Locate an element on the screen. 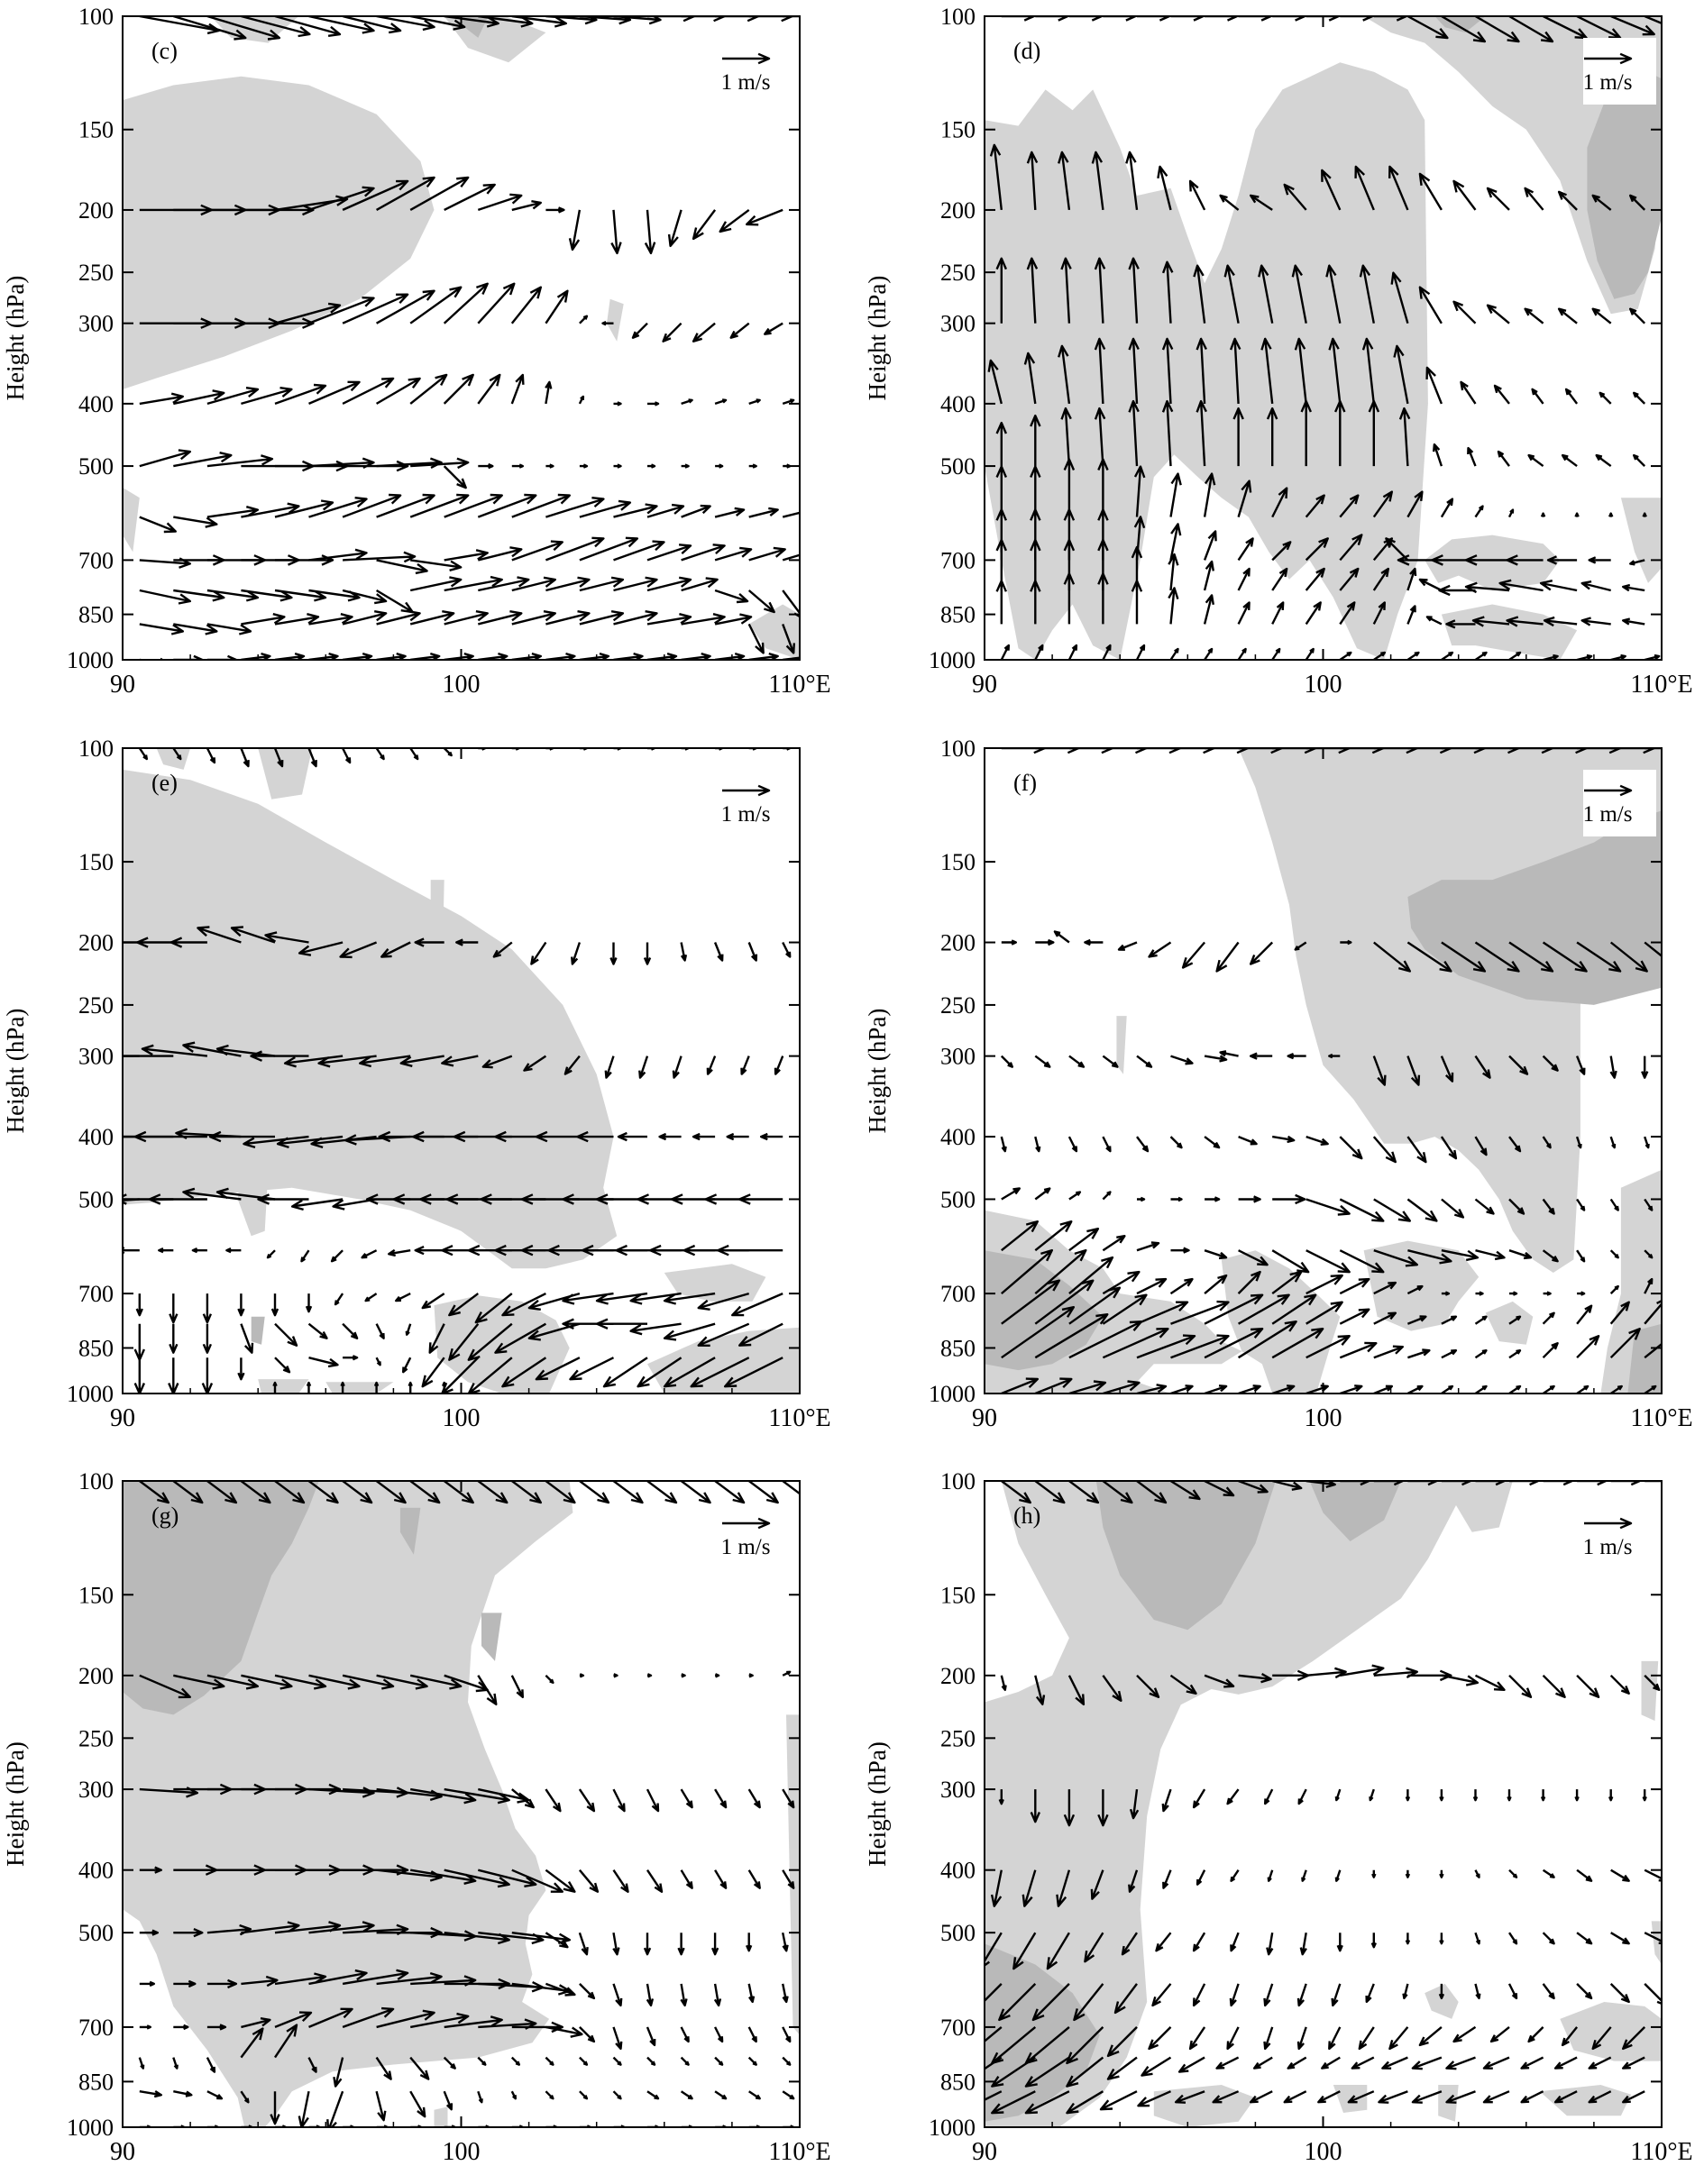 The width and height of the screenshot is (1704, 2184). y-tick-label: 1000 is located at coordinates (952, 660).